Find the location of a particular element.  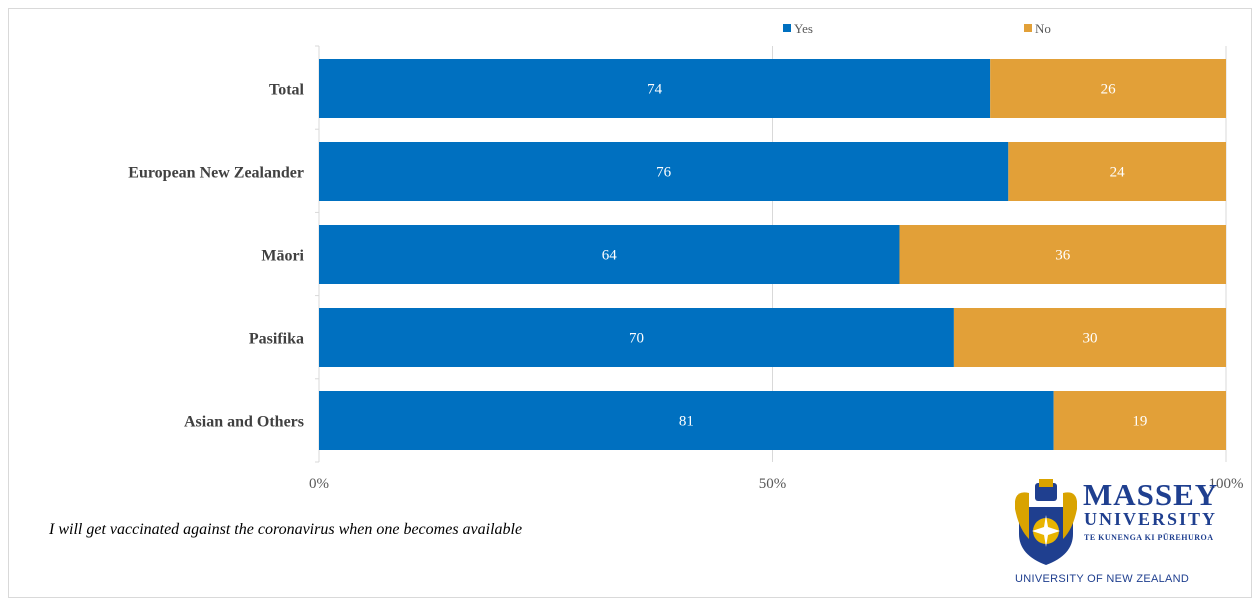

category-label-0: Total is located at coordinates (287, 90).